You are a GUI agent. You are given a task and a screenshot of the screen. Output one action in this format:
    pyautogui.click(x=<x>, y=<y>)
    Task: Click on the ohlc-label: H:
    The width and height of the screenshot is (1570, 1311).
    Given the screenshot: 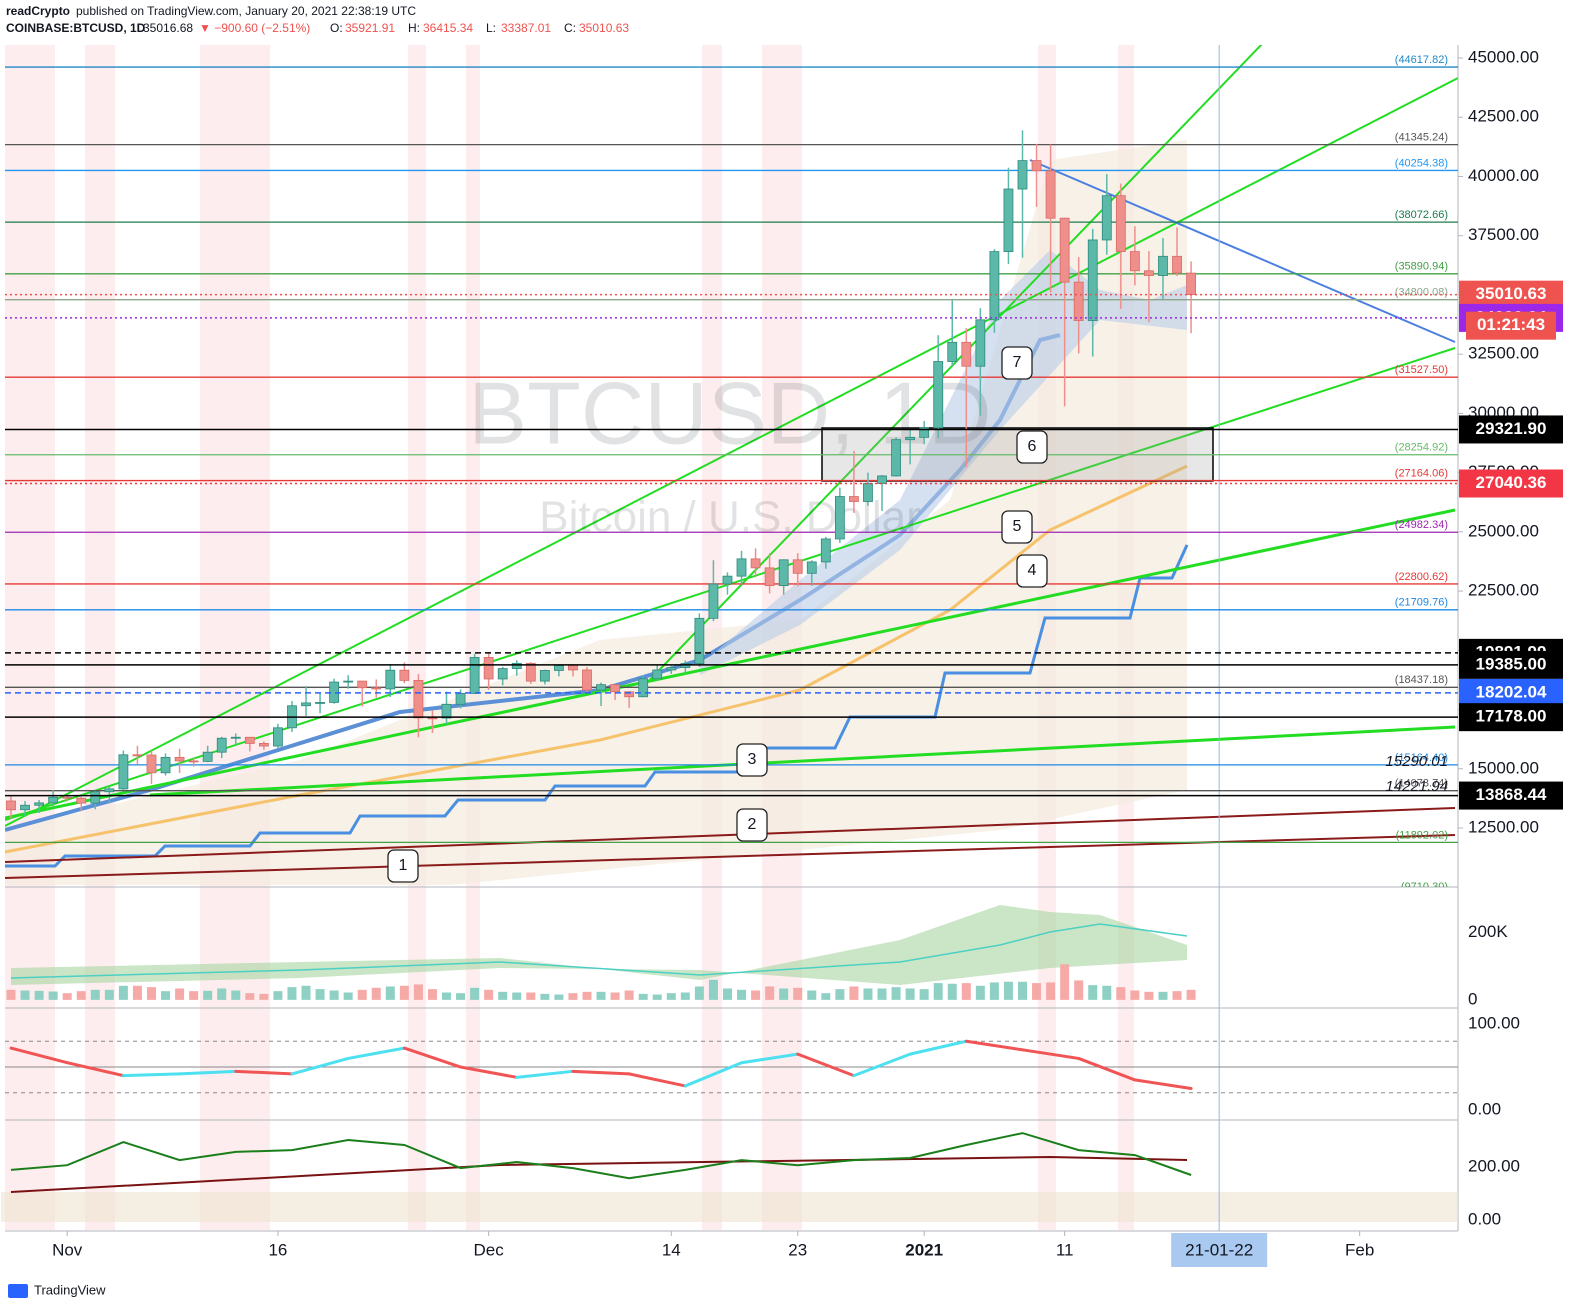 What is the action you would take?
    pyautogui.click(x=414, y=28)
    